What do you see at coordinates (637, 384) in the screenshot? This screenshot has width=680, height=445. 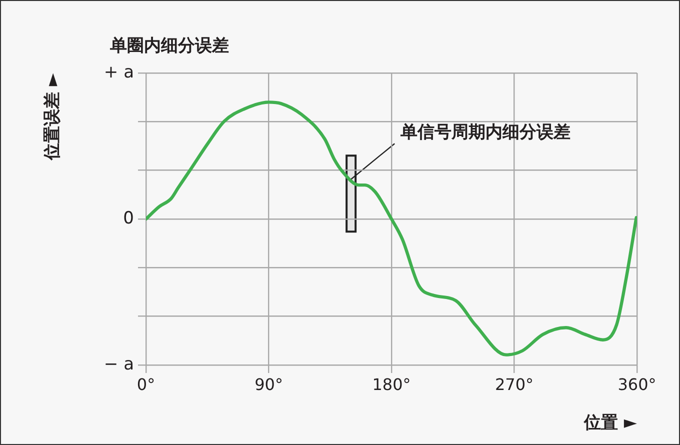 I see `x-tick-label: 360°` at bounding box center [637, 384].